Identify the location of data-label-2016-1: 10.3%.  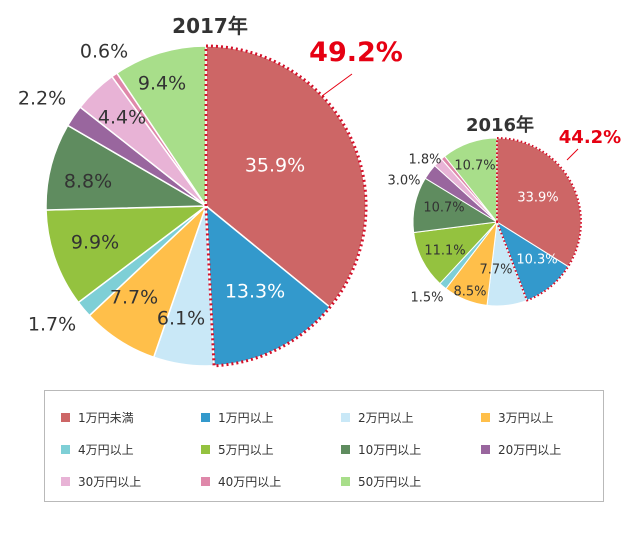
(536, 260).